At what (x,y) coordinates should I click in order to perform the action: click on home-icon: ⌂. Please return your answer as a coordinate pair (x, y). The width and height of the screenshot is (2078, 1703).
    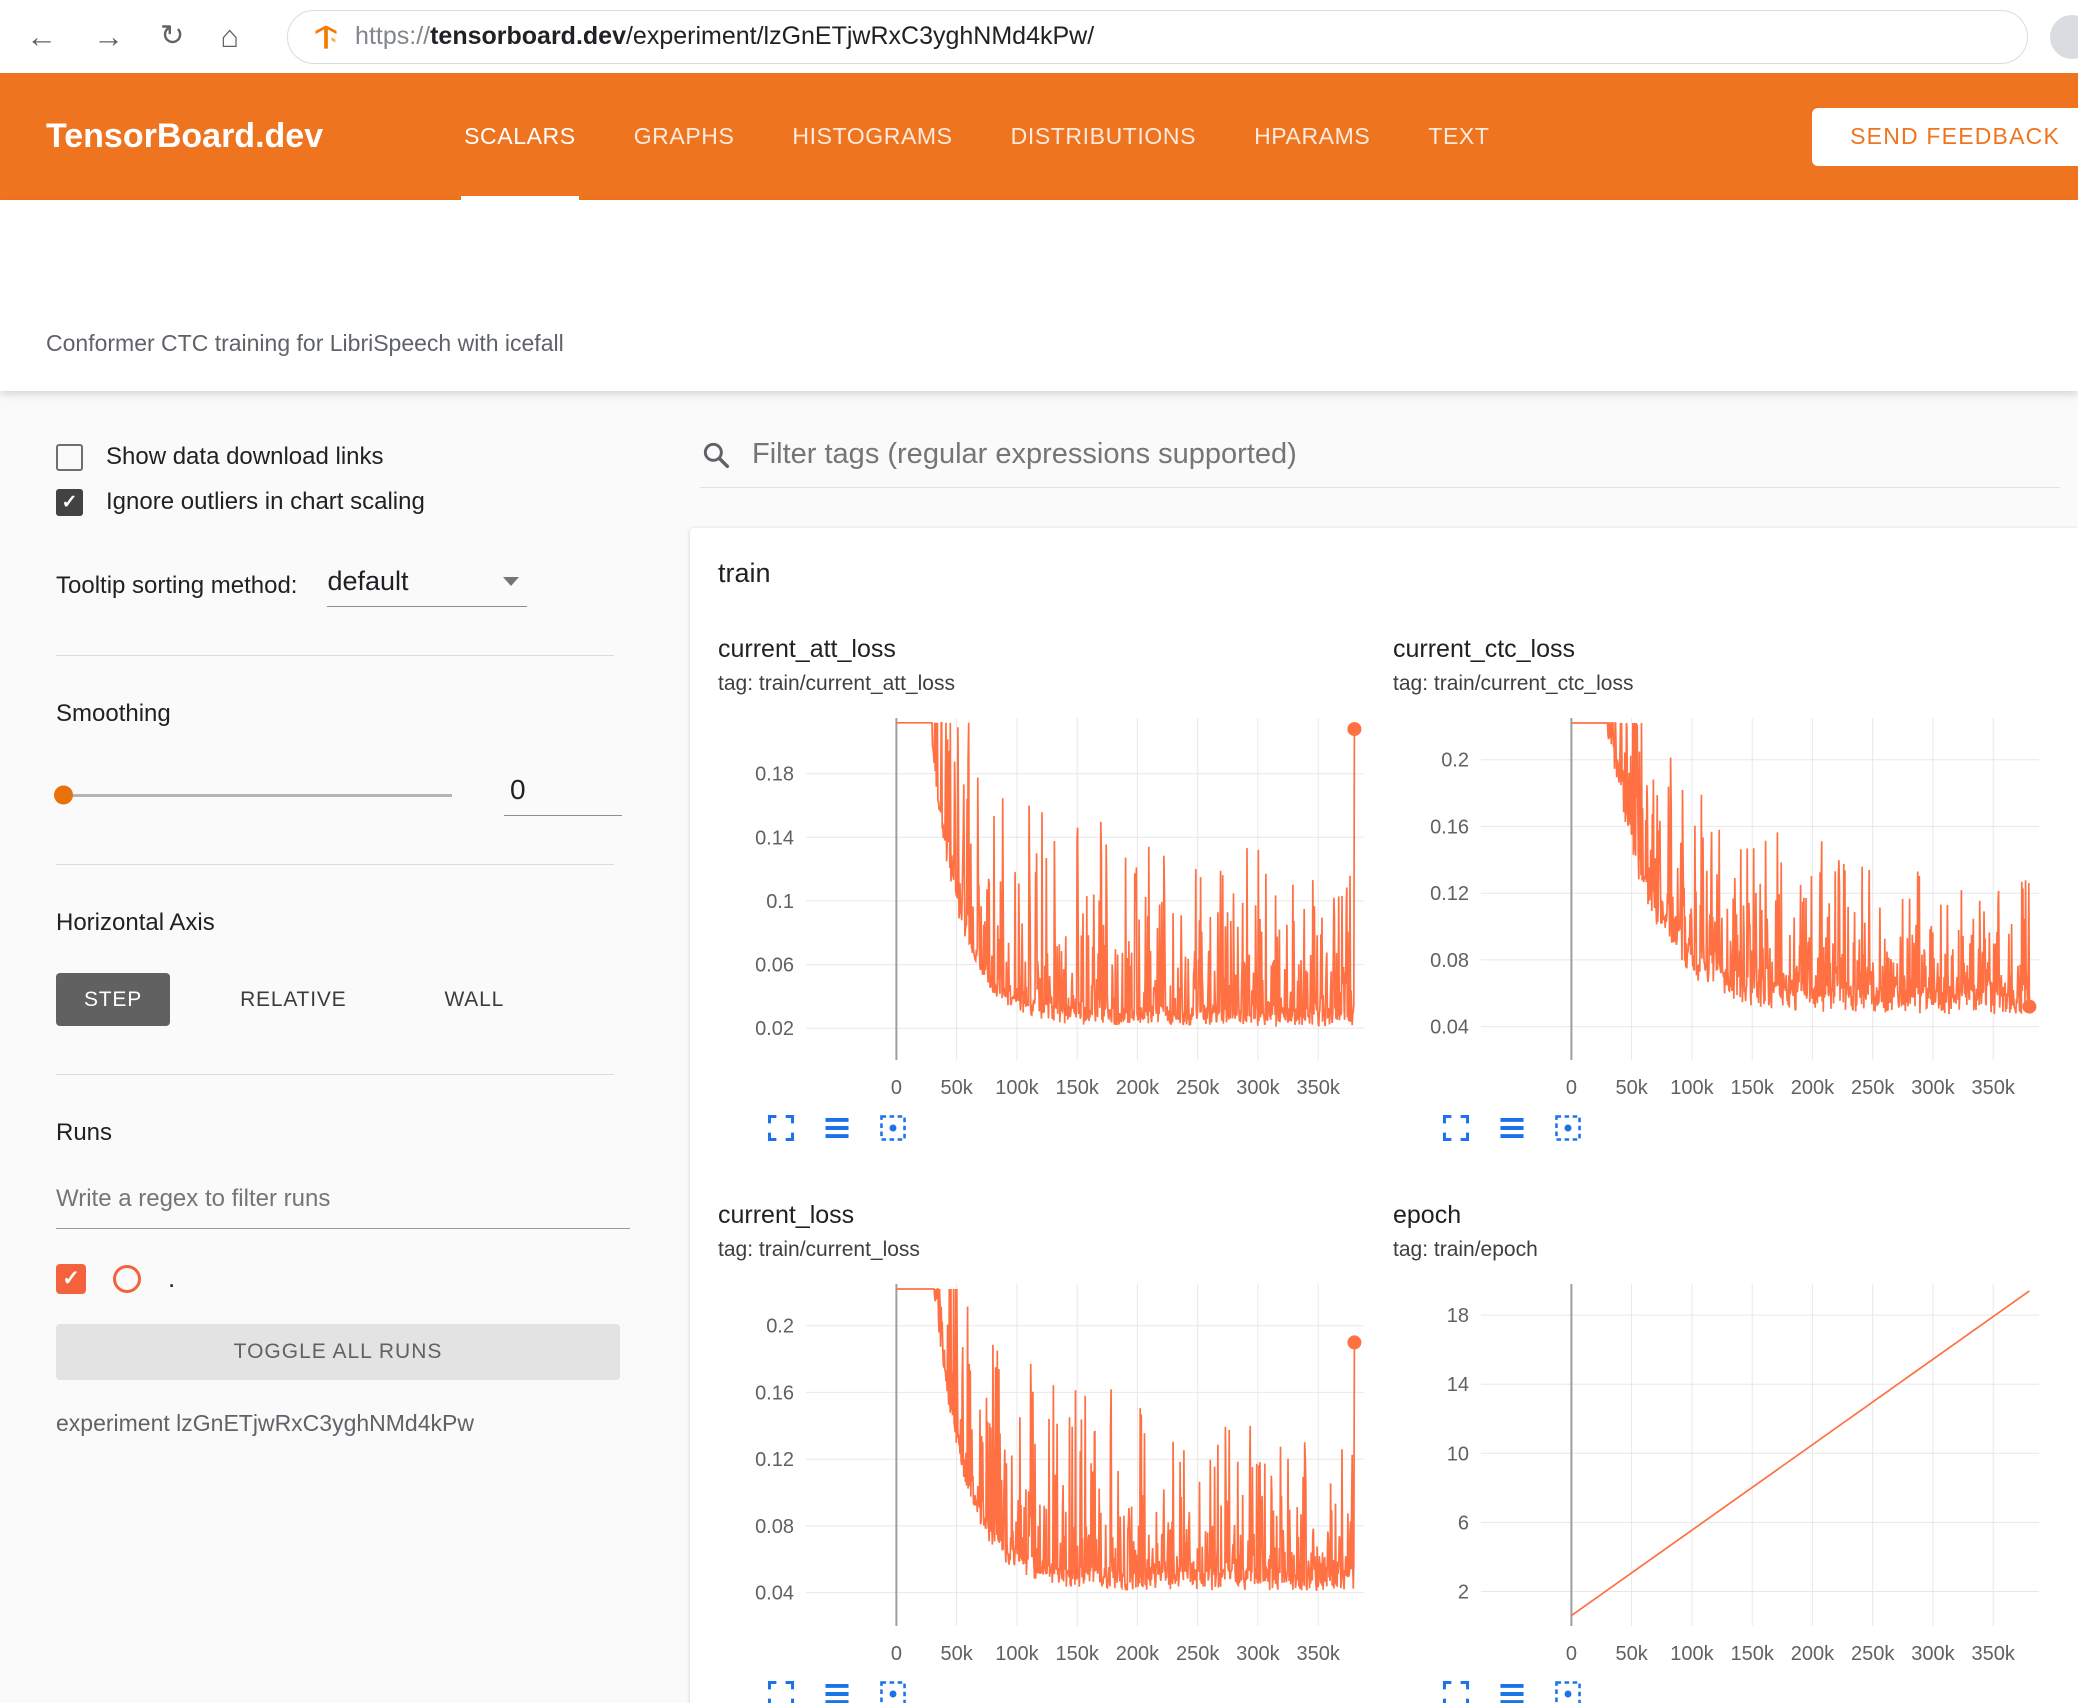
    Looking at the image, I should click on (230, 36).